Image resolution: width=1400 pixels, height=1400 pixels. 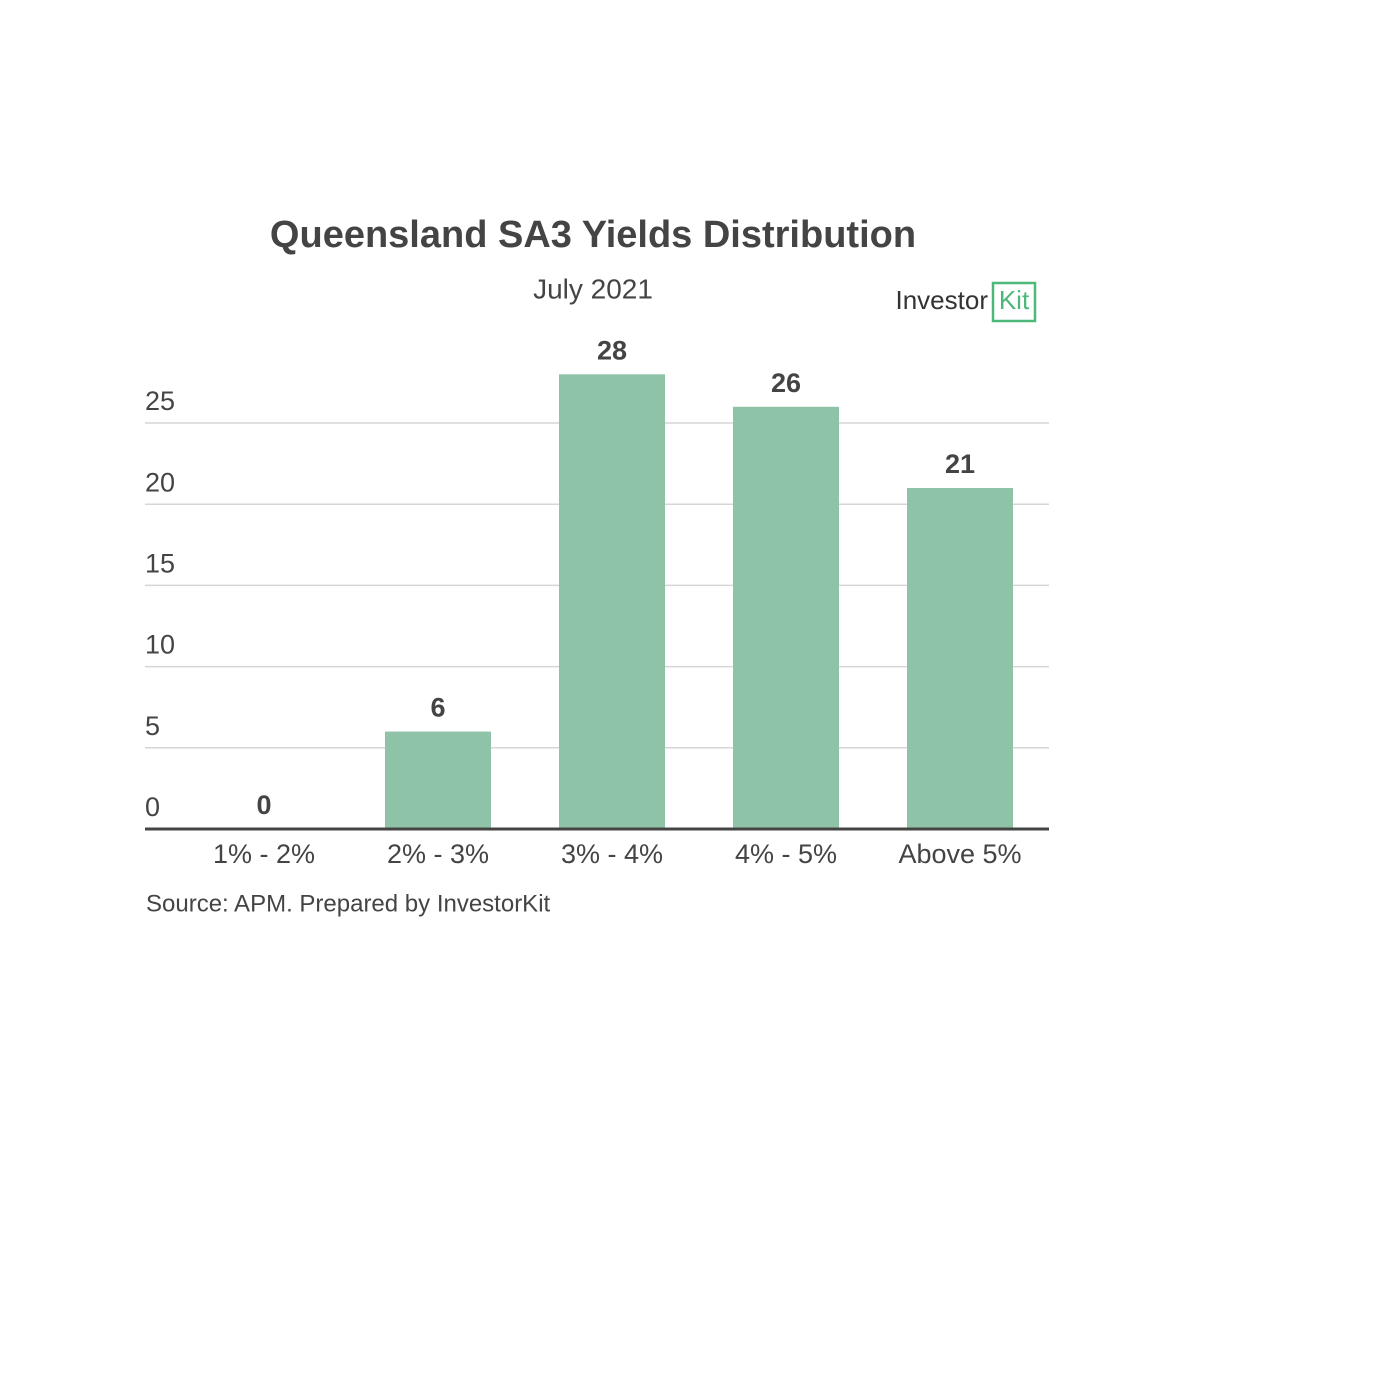 What do you see at coordinates (438, 854) in the screenshot?
I see `x-tick-label: 2% - 3%` at bounding box center [438, 854].